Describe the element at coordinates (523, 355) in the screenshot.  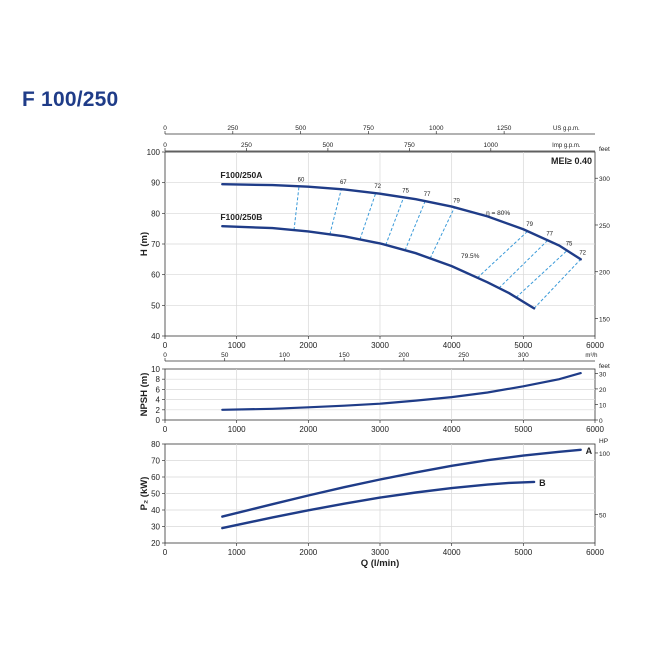
I see `top-axis-m3h-tick-label: 300` at that location.